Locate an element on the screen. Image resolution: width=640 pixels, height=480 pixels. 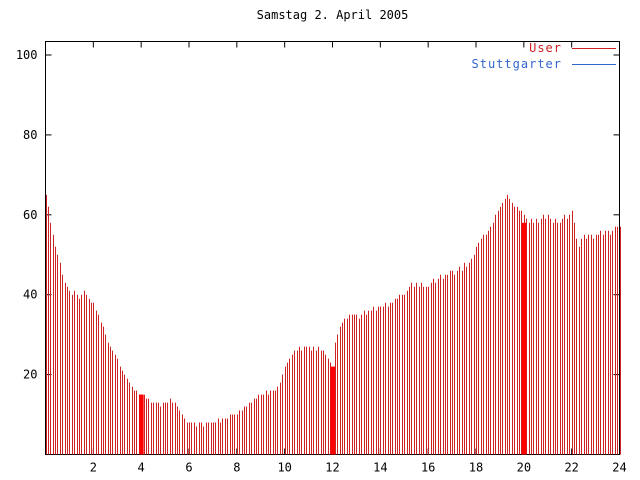
y-tick-label: 100 is located at coordinates (27, 55).